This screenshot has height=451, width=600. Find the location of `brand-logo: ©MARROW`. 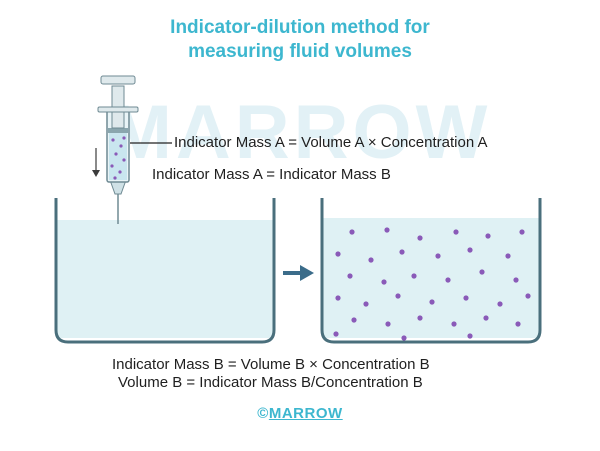

brand-logo: ©MARROW is located at coordinates (300, 413).